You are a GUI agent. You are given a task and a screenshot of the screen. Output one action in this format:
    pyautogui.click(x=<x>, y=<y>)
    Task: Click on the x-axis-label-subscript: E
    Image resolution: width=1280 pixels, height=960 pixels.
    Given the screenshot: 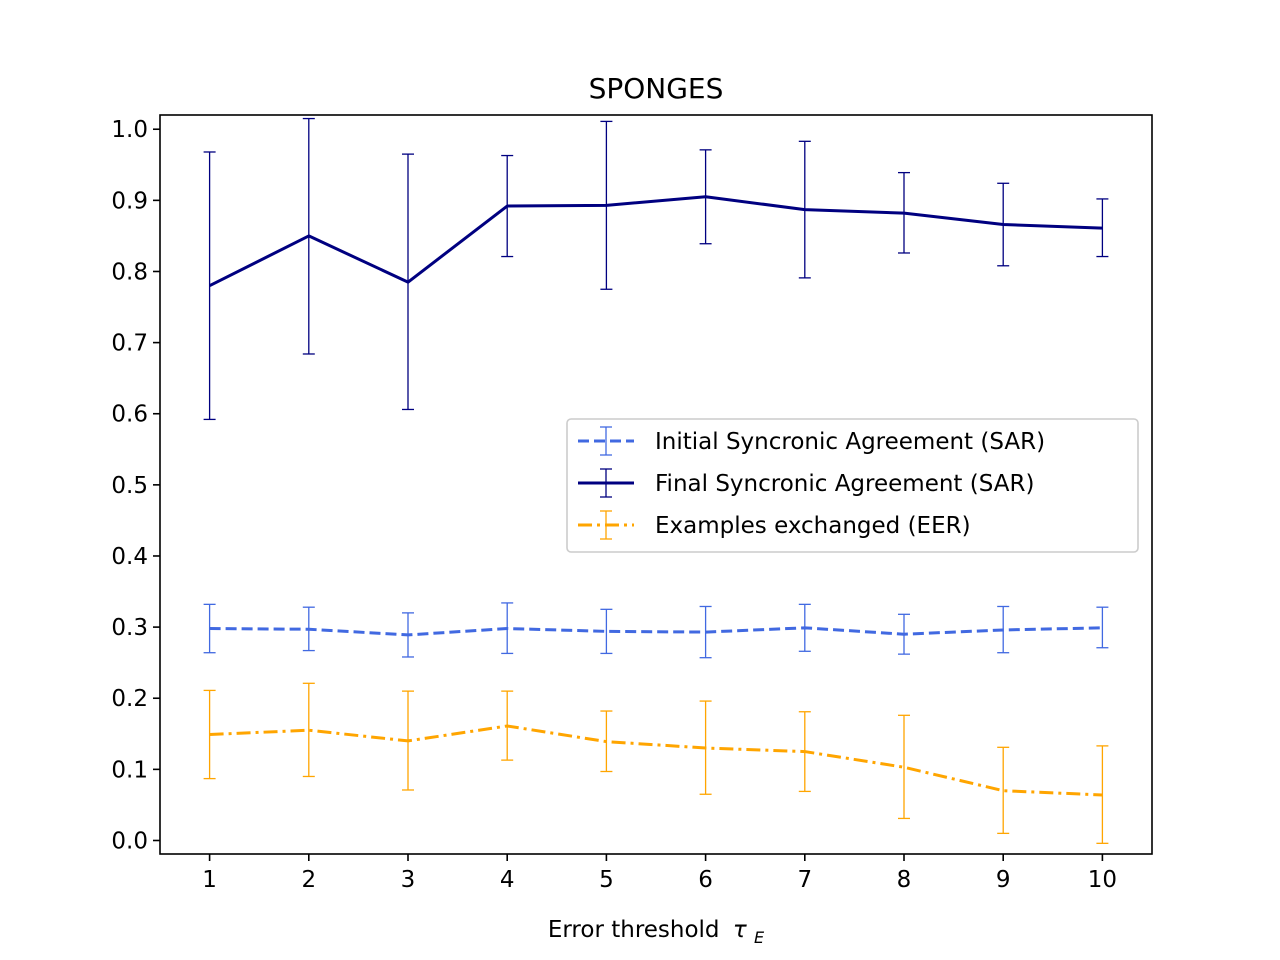 What is the action you would take?
    pyautogui.click(x=759, y=937)
    